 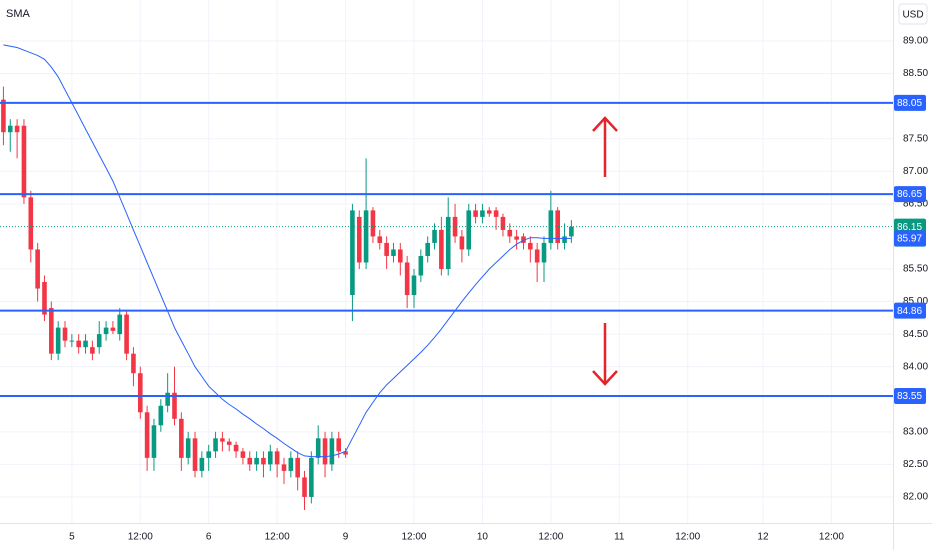 What do you see at coordinates (915, 334) in the screenshot?
I see `y-tick-label: 84.50` at bounding box center [915, 334].